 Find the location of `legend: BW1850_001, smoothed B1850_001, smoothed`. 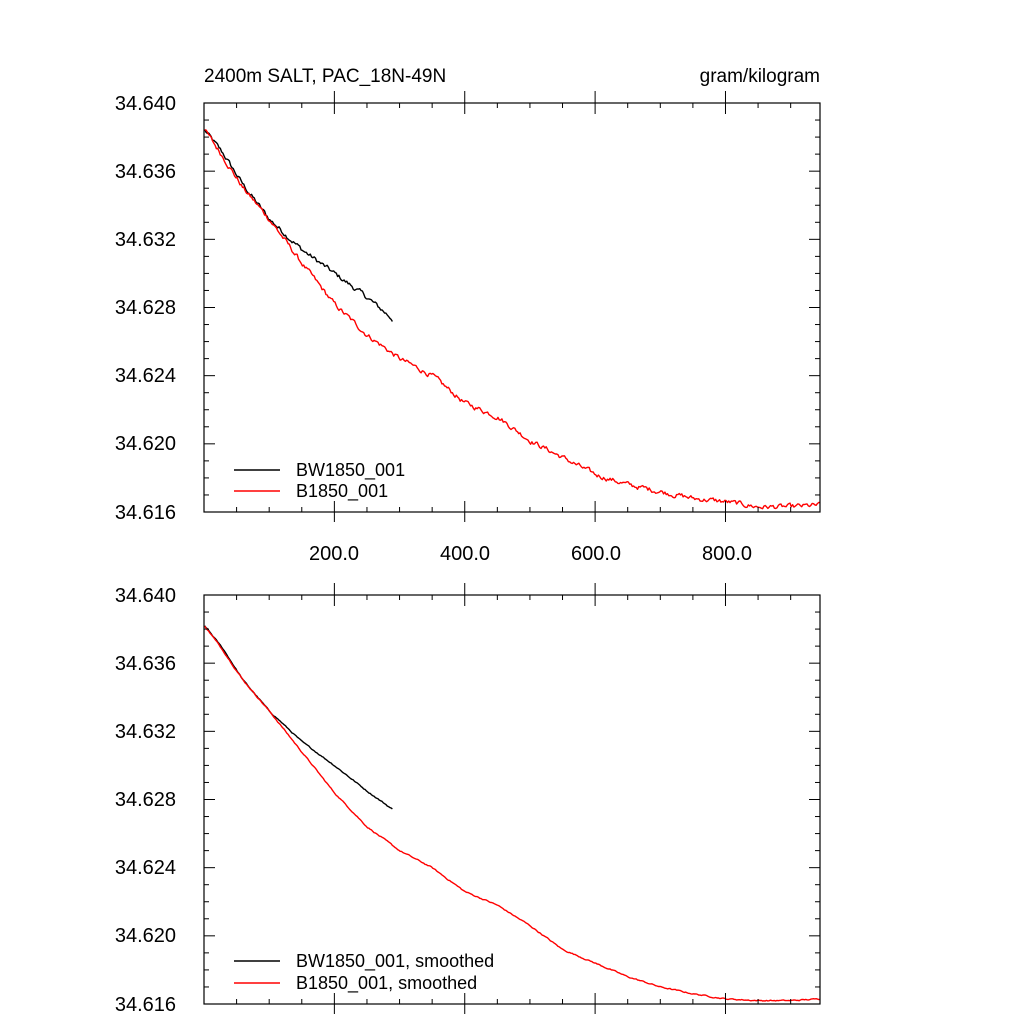

legend: BW1850_001, smoothed B1850_001, smoothed is located at coordinates (364, 972).